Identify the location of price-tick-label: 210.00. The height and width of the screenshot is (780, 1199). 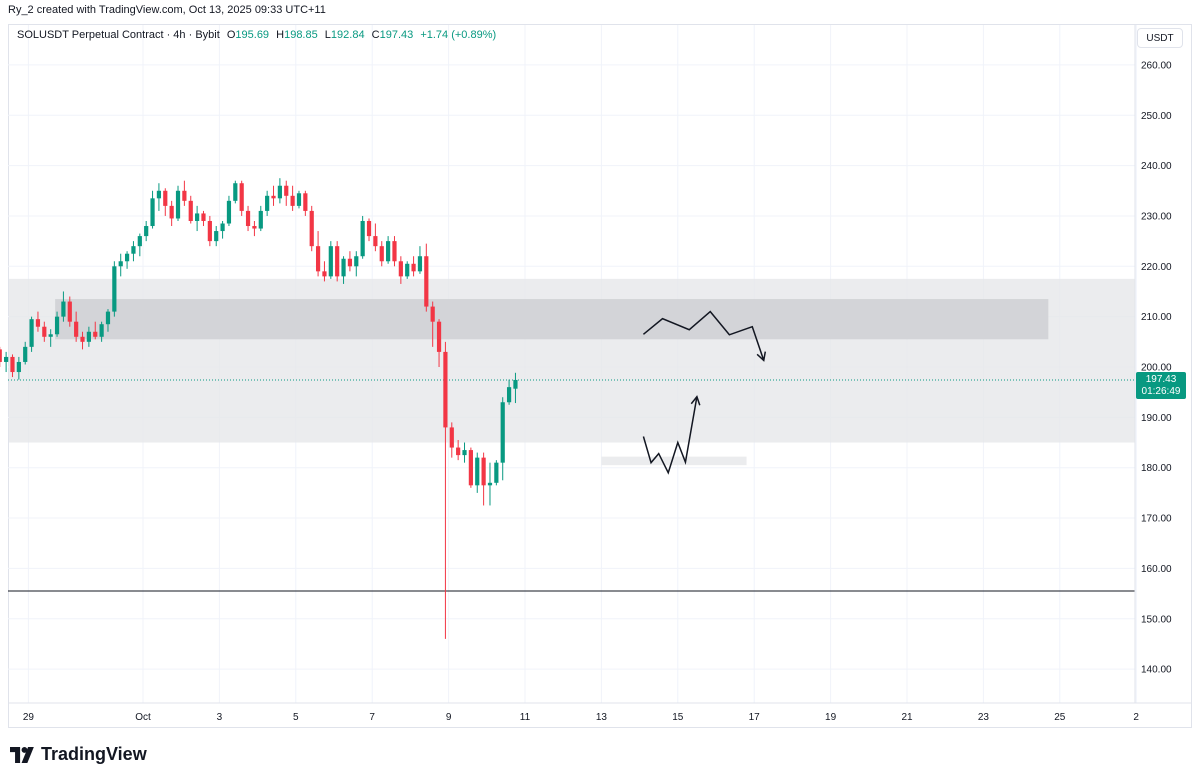
(1156, 317).